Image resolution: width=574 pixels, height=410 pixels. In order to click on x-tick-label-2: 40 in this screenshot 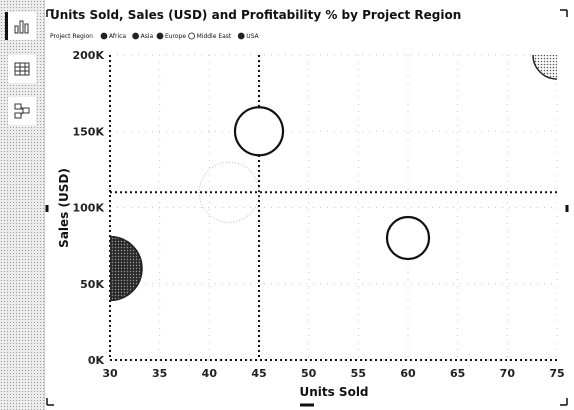, I will do `click(210, 373)`.